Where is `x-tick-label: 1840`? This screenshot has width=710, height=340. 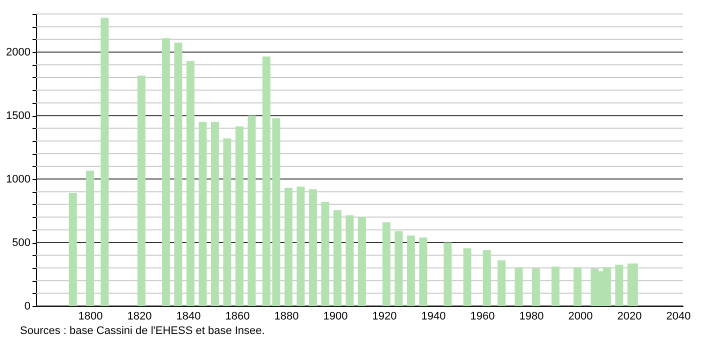 x-tick-label: 1840 is located at coordinates (188, 316).